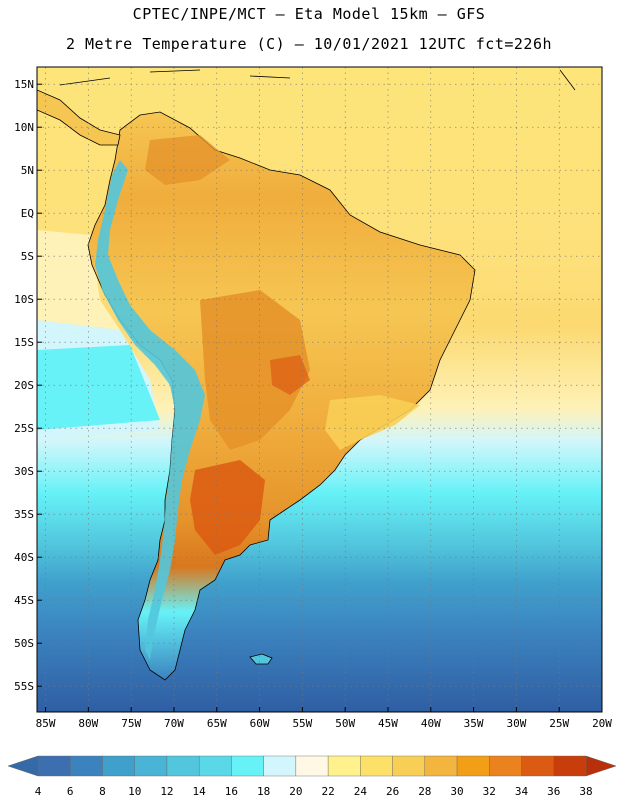 The width and height of the screenshot is (618, 800). I want to click on colorbar-level-label: 4, so click(38, 791).